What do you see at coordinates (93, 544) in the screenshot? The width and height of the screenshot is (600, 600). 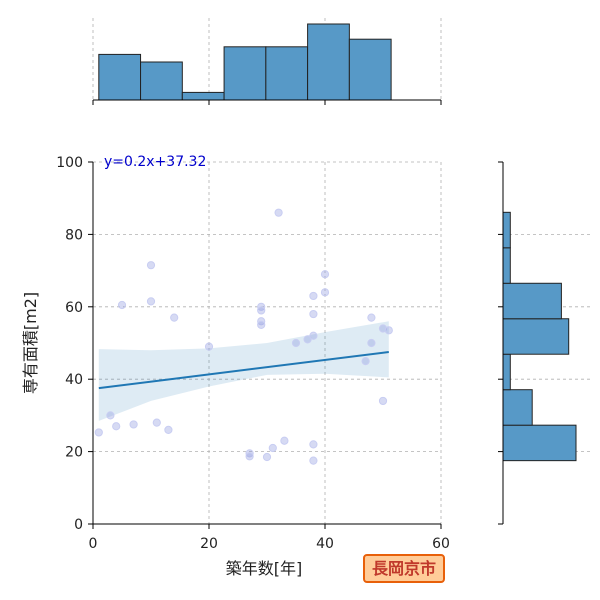 I see `x-tick-label: 0` at bounding box center [93, 544].